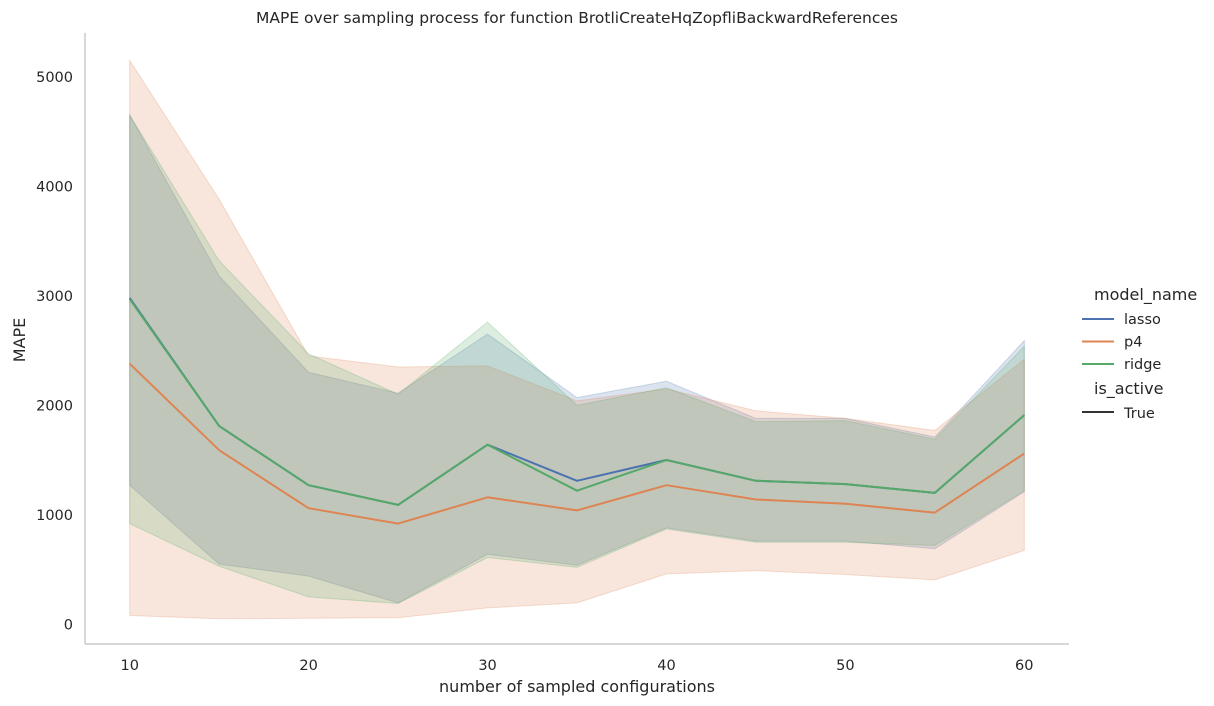 The image size is (1214, 706). Describe the element at coordinates (1121, 342) in the screenshot. I see `legend-entries: lasso p4 ridge` at that location.